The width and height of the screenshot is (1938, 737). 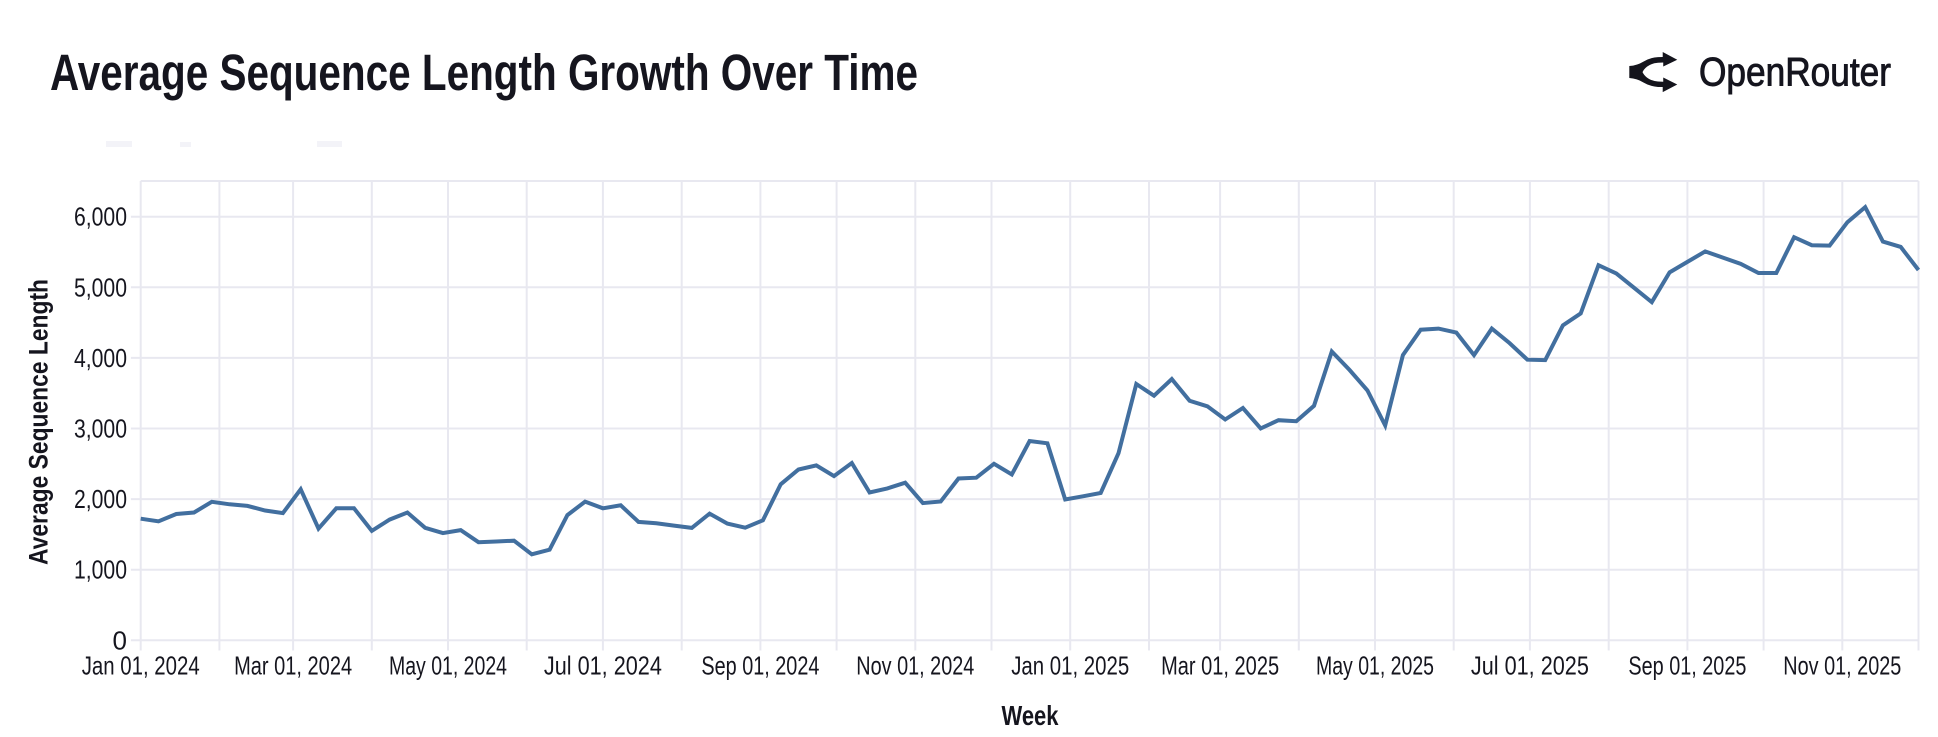 I want to click on svg-text: Mar 01, 2024, so click(x=293, y=666).